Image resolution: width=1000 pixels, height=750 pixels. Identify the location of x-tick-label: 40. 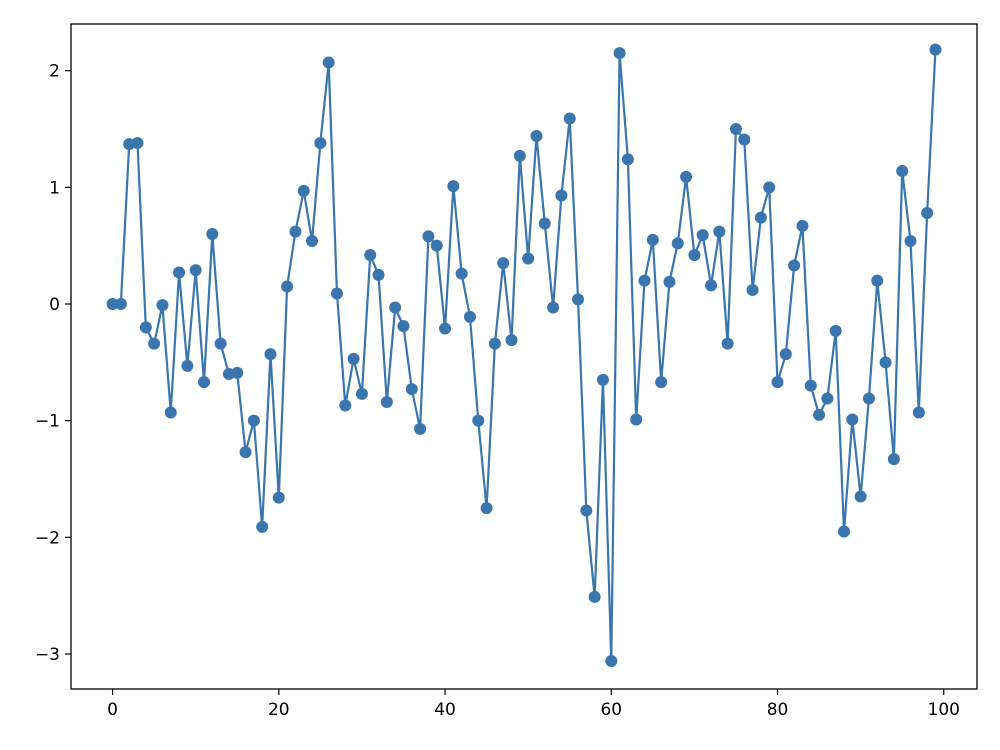
(445, 710).